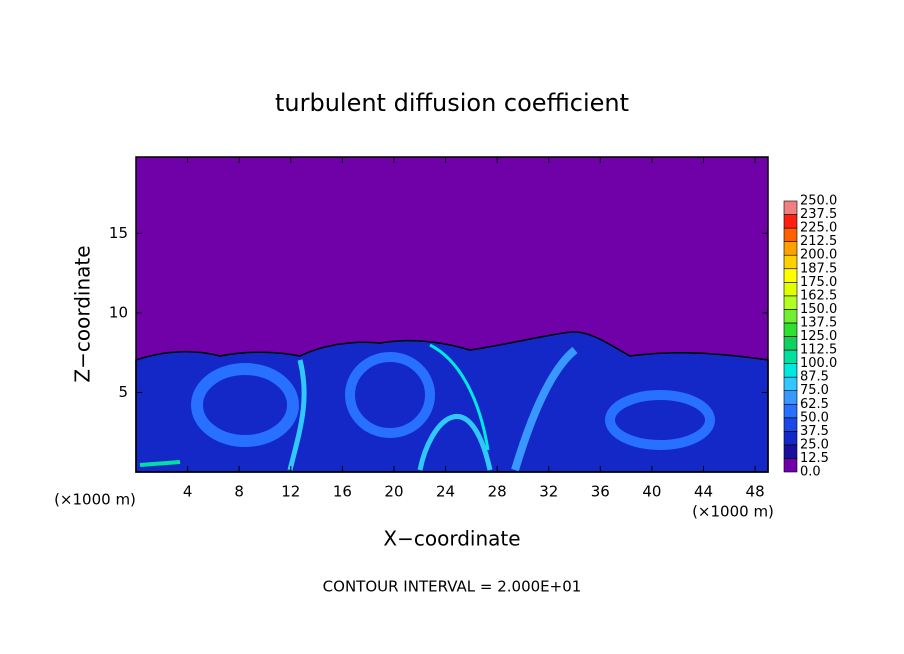  Describe the element at coordinates (818, 201) in the screenshot. I see `colorbar-label: 250.0` at that location.